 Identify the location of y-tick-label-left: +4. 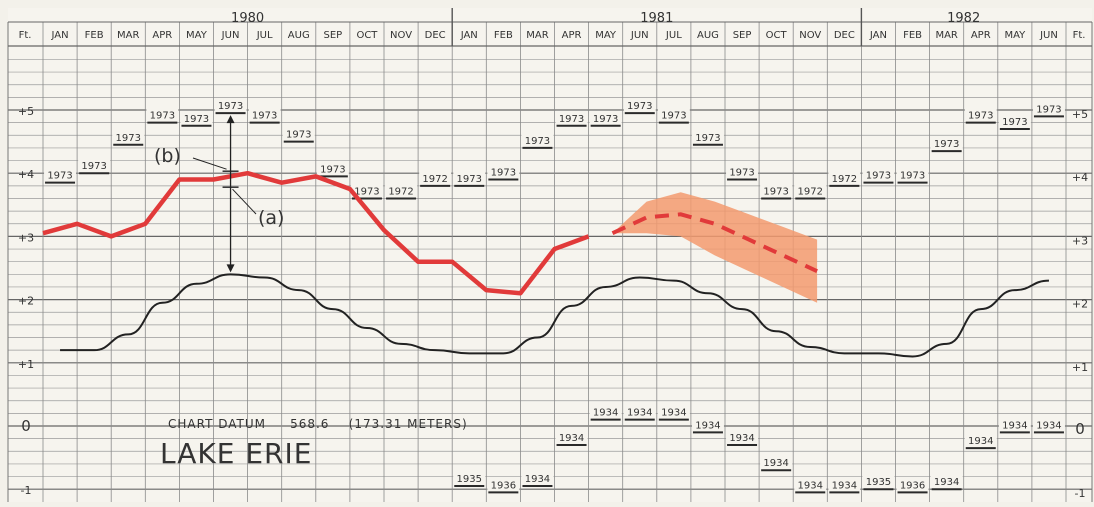
(26, 174).